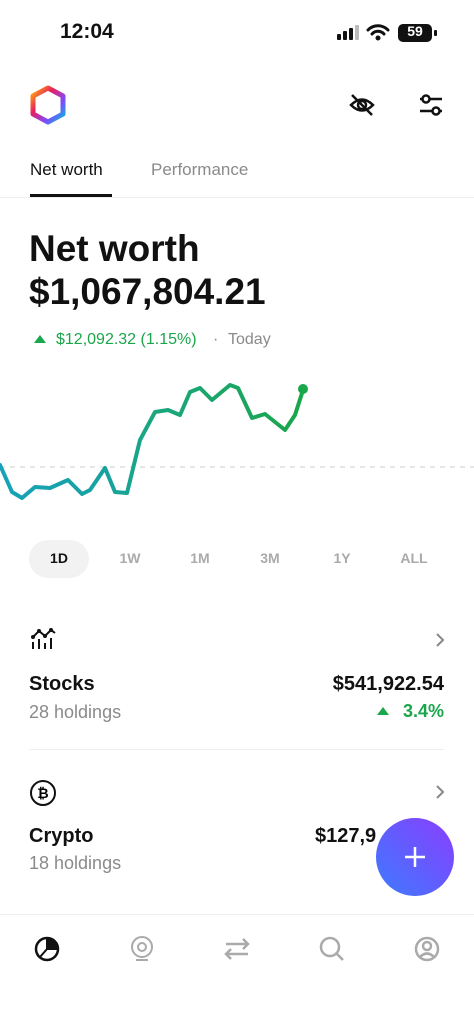  I want to click on holding-name: Crypto, so click(61, 836).